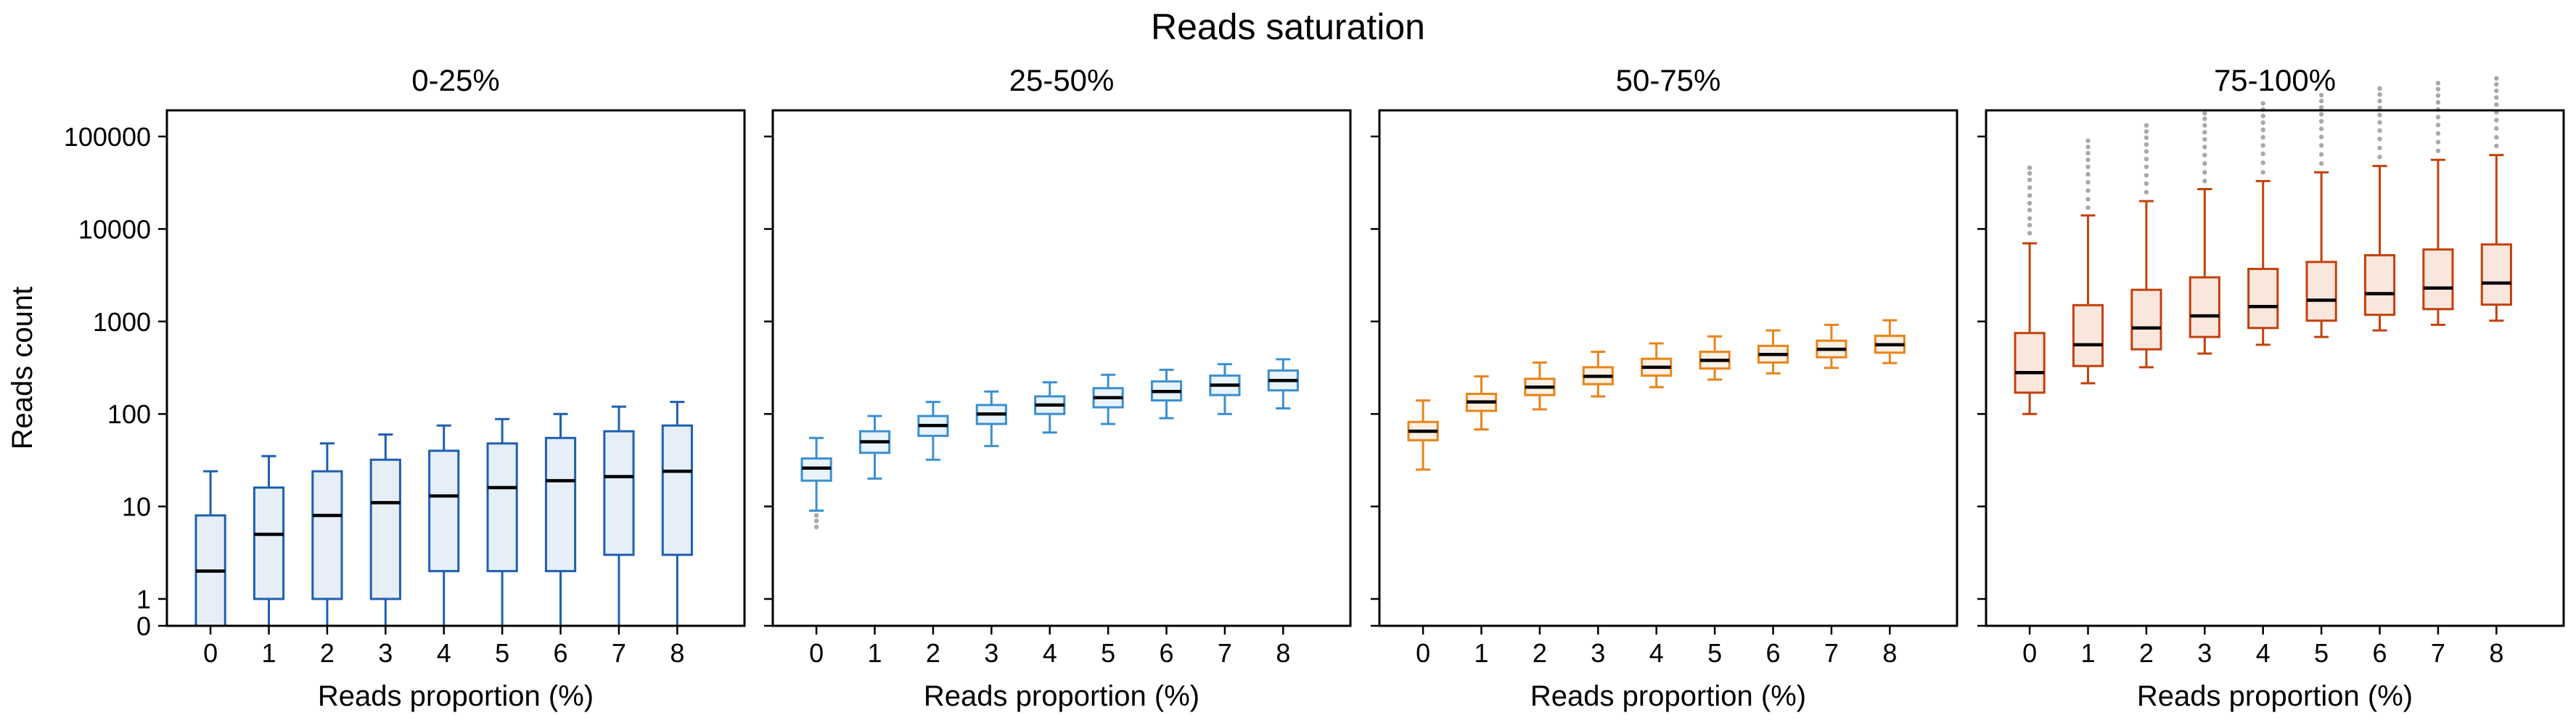 The width and height of the screenshot is (2576, 726). What do you see at coordinates (1668, 80) in the screenshot?
I see `panel-title: 50-75%` at bounding box center [1668, 80].